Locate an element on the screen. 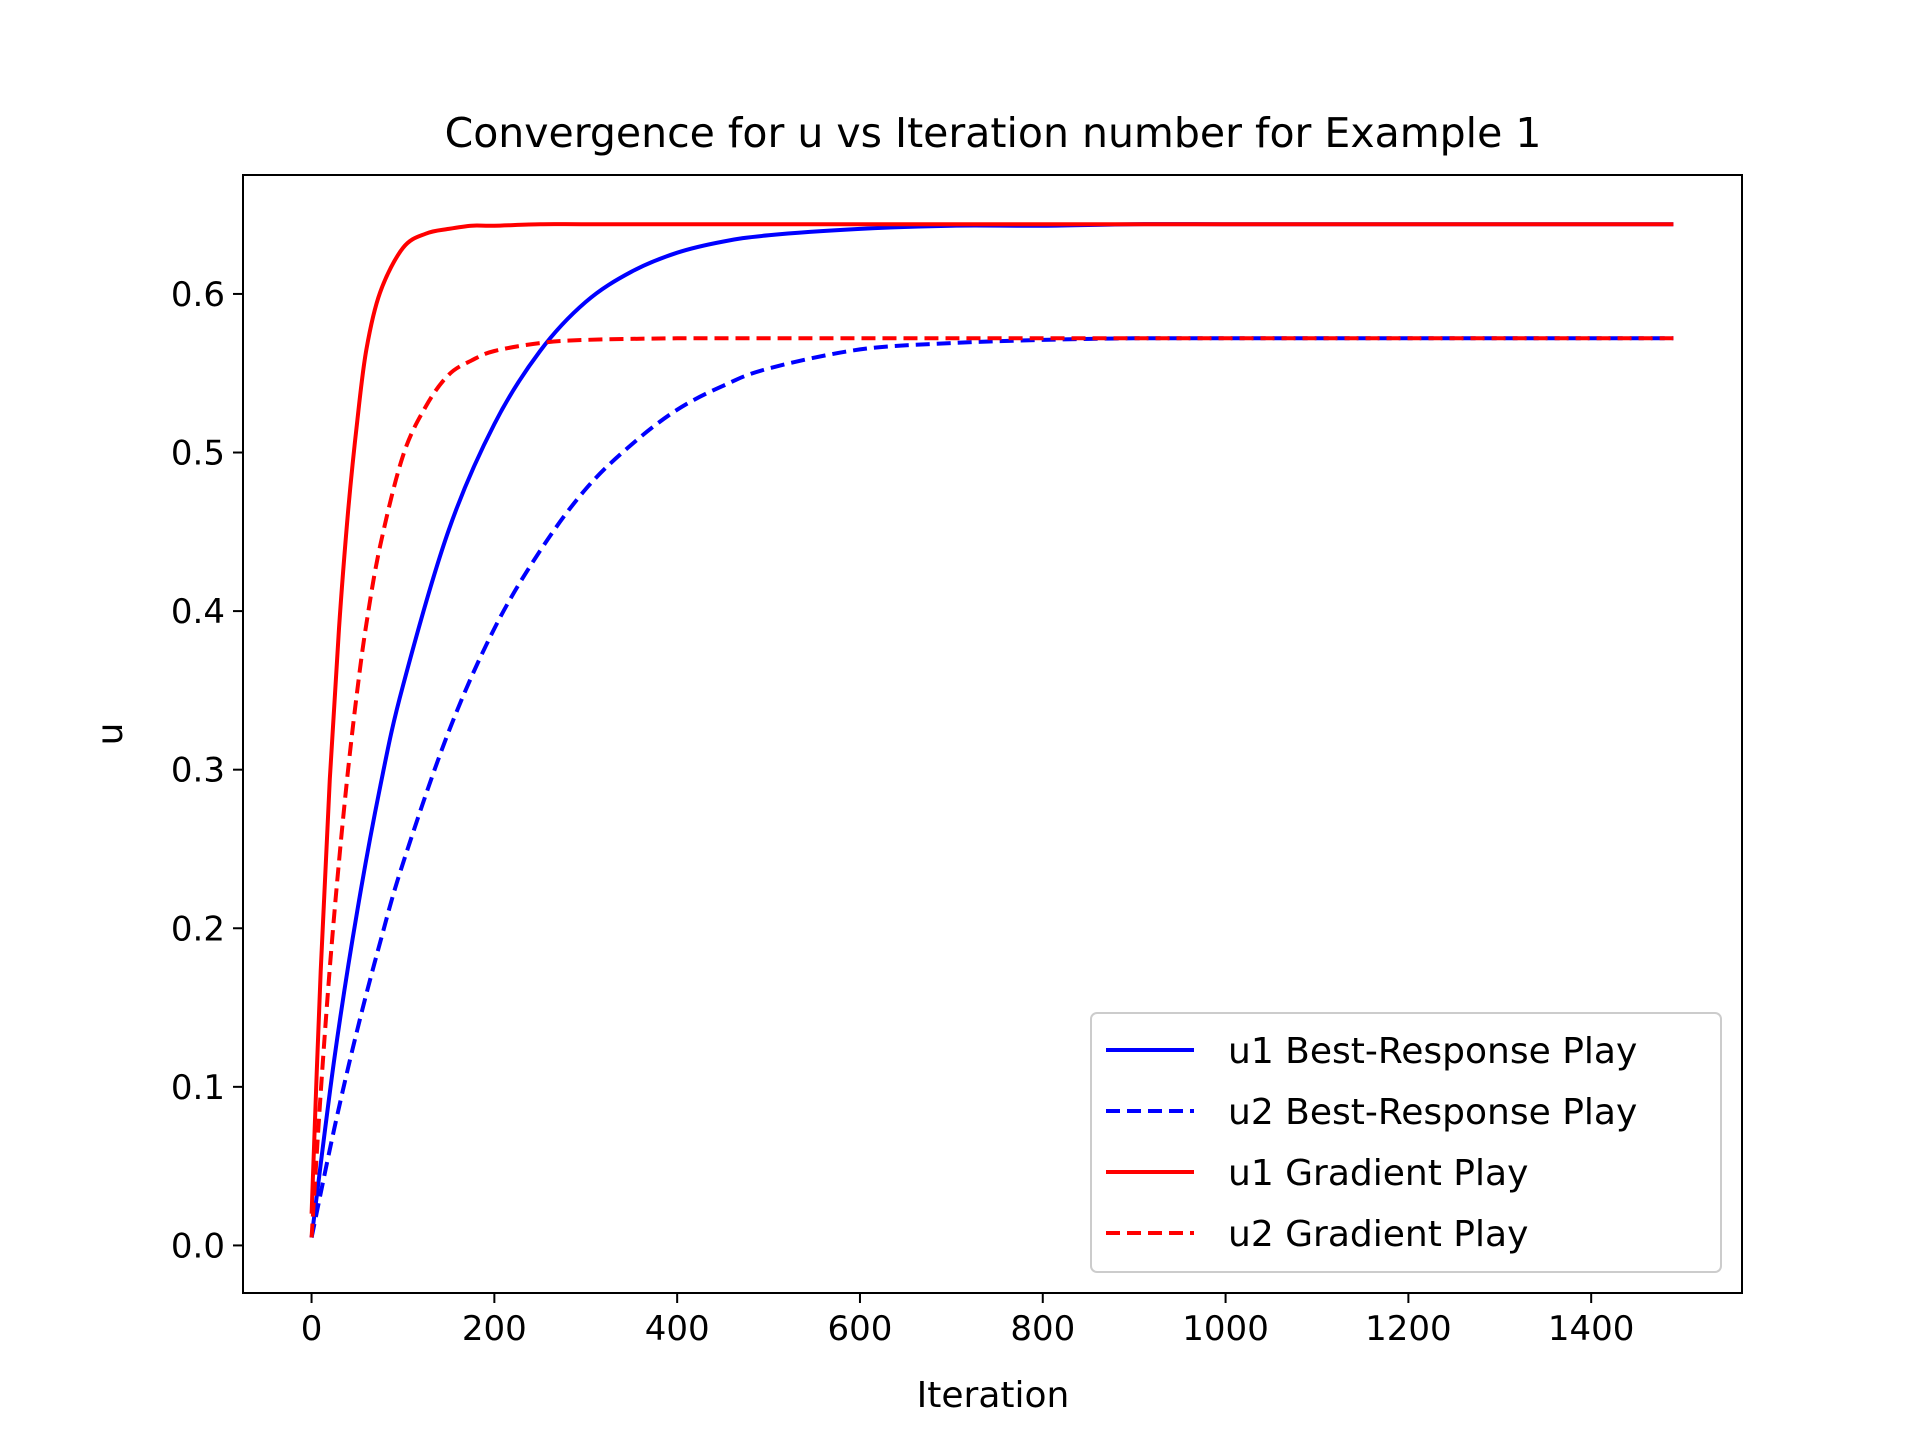 Image resolution: width=1920 pixels, height=1440 pixels. x-tick-label: 200 is located at coordinates (494, 1329).